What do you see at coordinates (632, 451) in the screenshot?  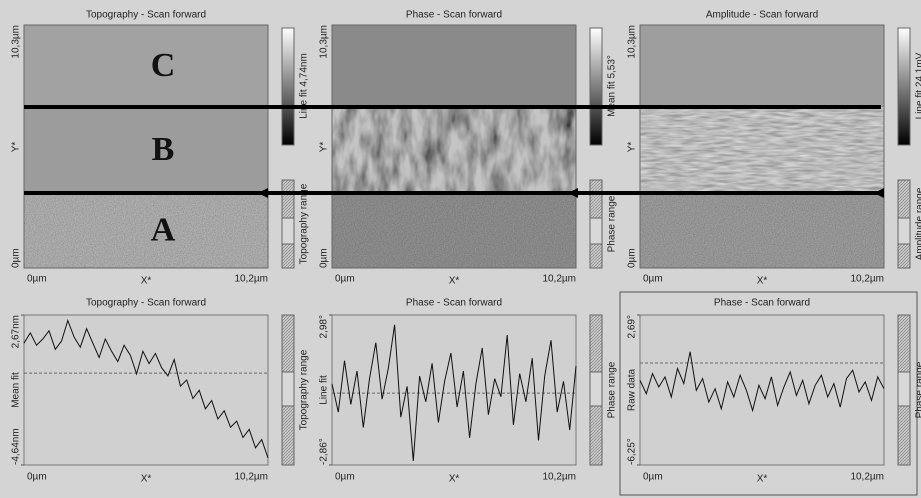 I see `y-tick-label: -6,25°` at bounding box center [632, 451].